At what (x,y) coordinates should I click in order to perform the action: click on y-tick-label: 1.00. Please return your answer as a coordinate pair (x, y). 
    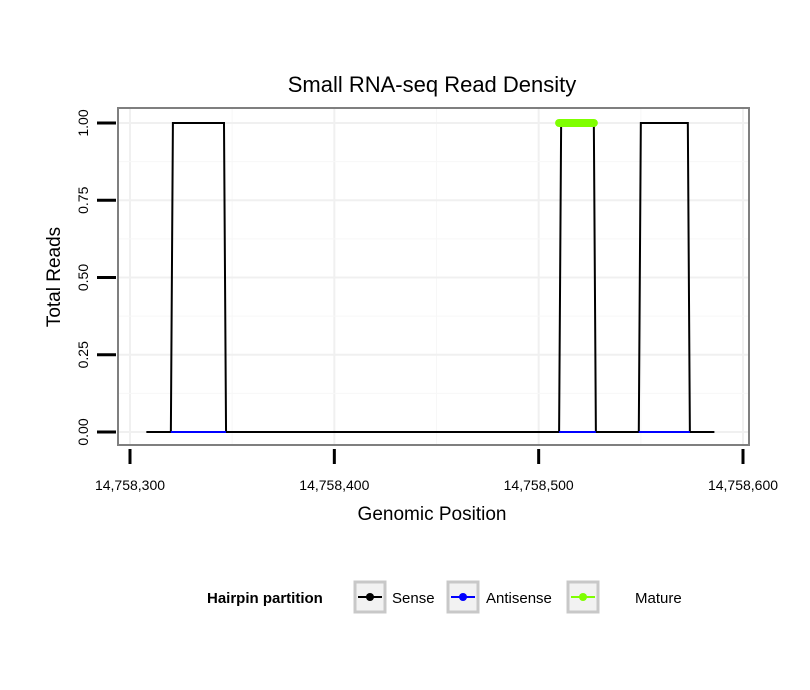
    Looking at the image, I should click on (83, 122).